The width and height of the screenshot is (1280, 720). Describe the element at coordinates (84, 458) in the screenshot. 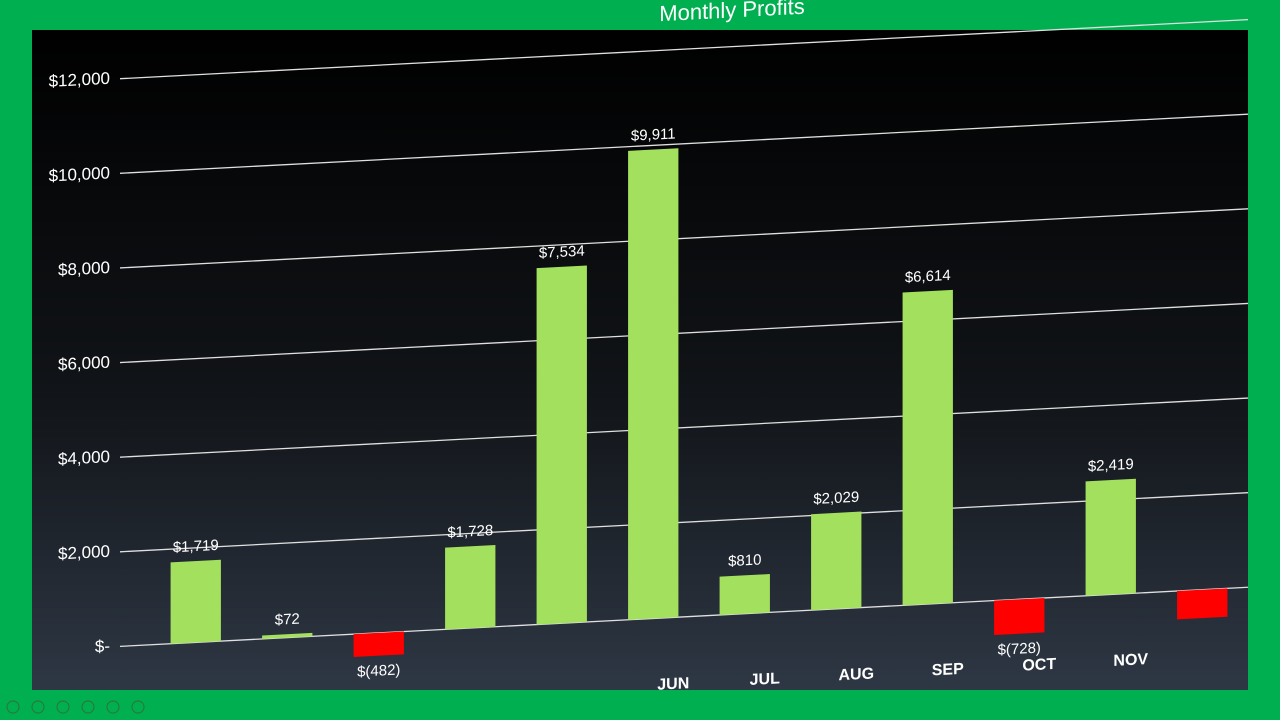

I see `y-tick-label: $4,000` at that location.